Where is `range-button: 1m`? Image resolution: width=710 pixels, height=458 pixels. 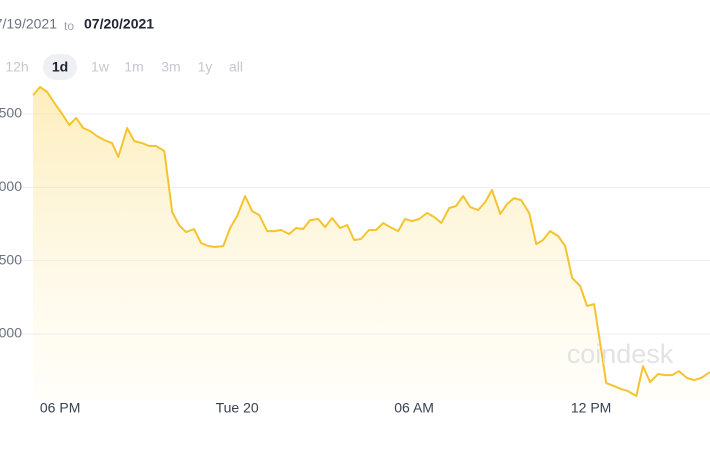
range-button: 1m is located at coordinates (133, 67).